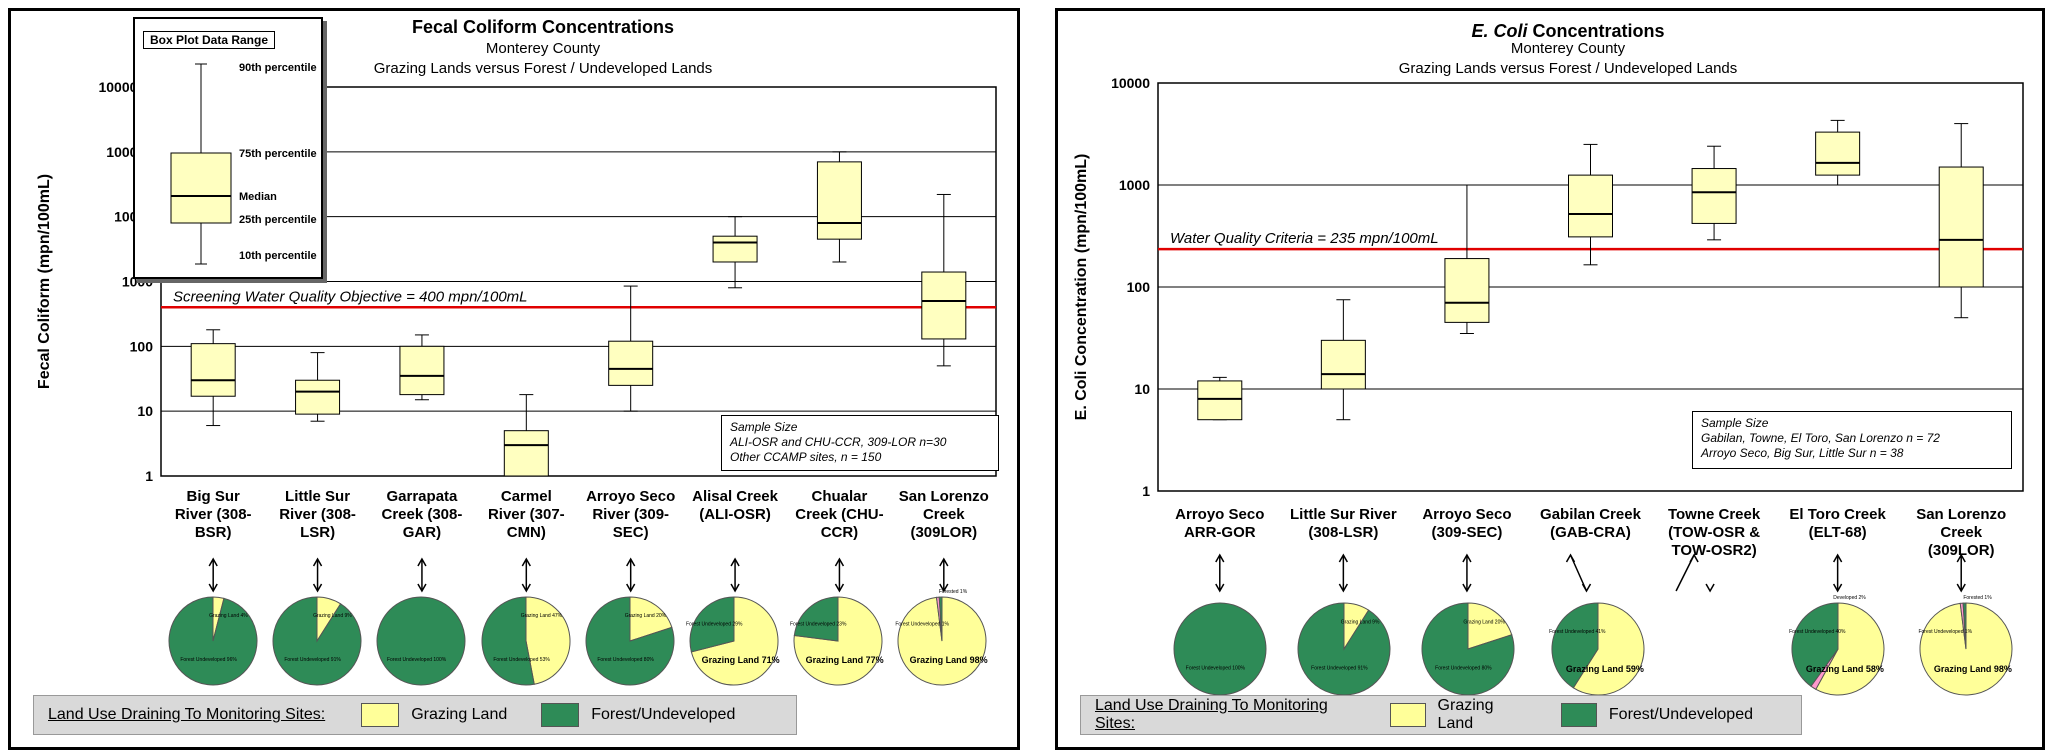 The image size is (2045, 752). What do you see at coordinates (1961, 532) in the screenshot?
I see `category-label: Creek` at bounding box center [1961, 532].